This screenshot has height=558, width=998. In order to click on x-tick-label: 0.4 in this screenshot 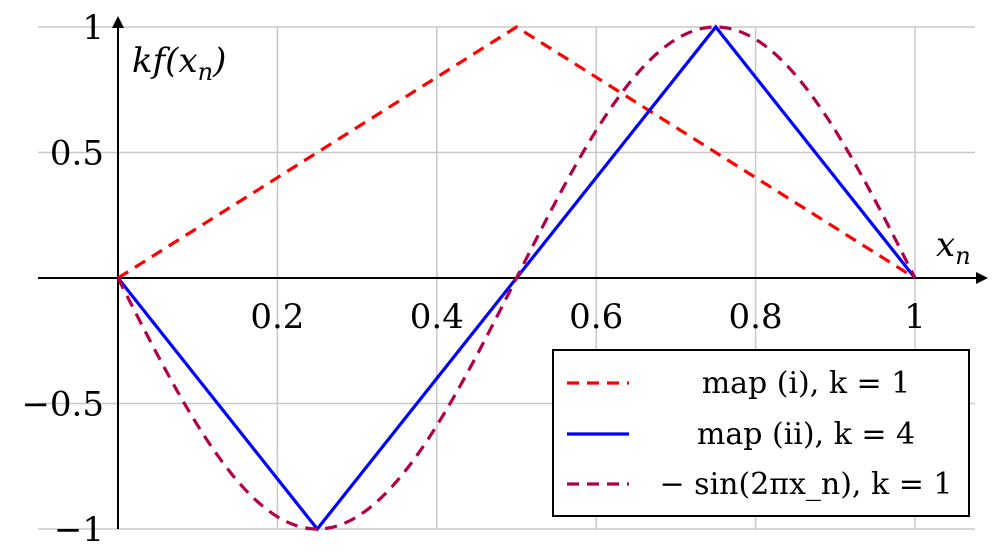, I will do `click(437, 317)`.